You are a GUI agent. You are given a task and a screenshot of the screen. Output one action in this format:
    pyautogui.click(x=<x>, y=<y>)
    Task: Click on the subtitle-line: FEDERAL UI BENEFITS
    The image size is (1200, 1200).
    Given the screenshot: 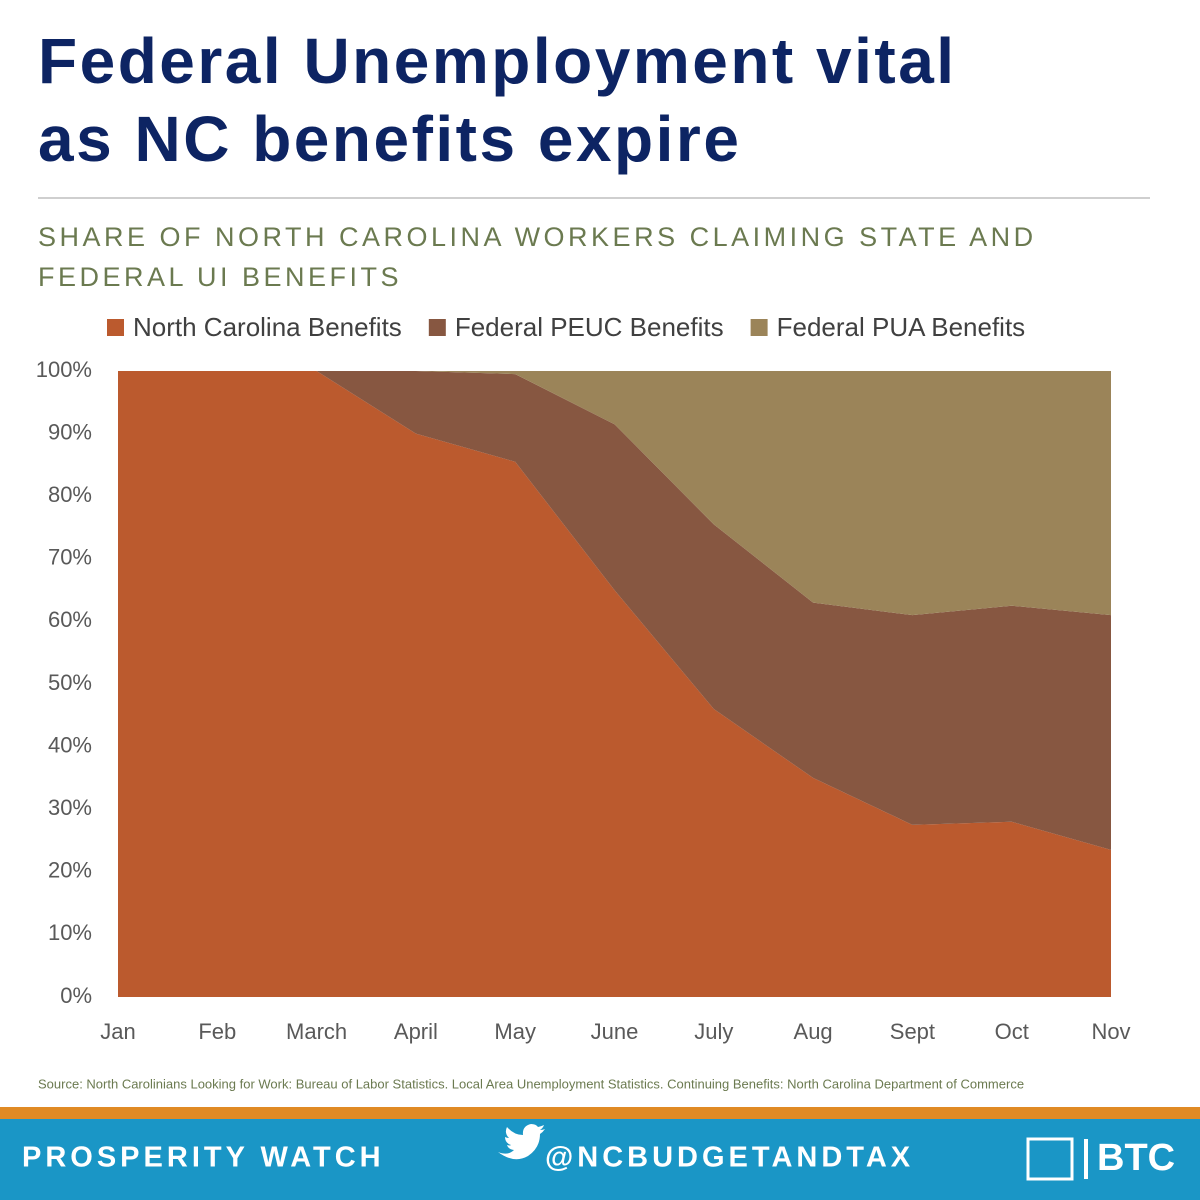 What is the action you would take?
    pyautogui.click(x=220, y=277)
    